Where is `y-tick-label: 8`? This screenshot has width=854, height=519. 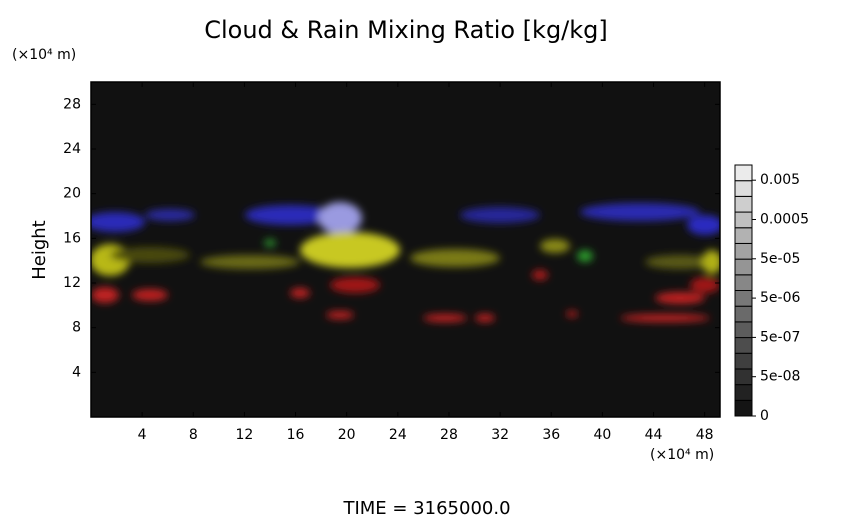
y-tick-label: 8 is located at coordinates (76, 328).